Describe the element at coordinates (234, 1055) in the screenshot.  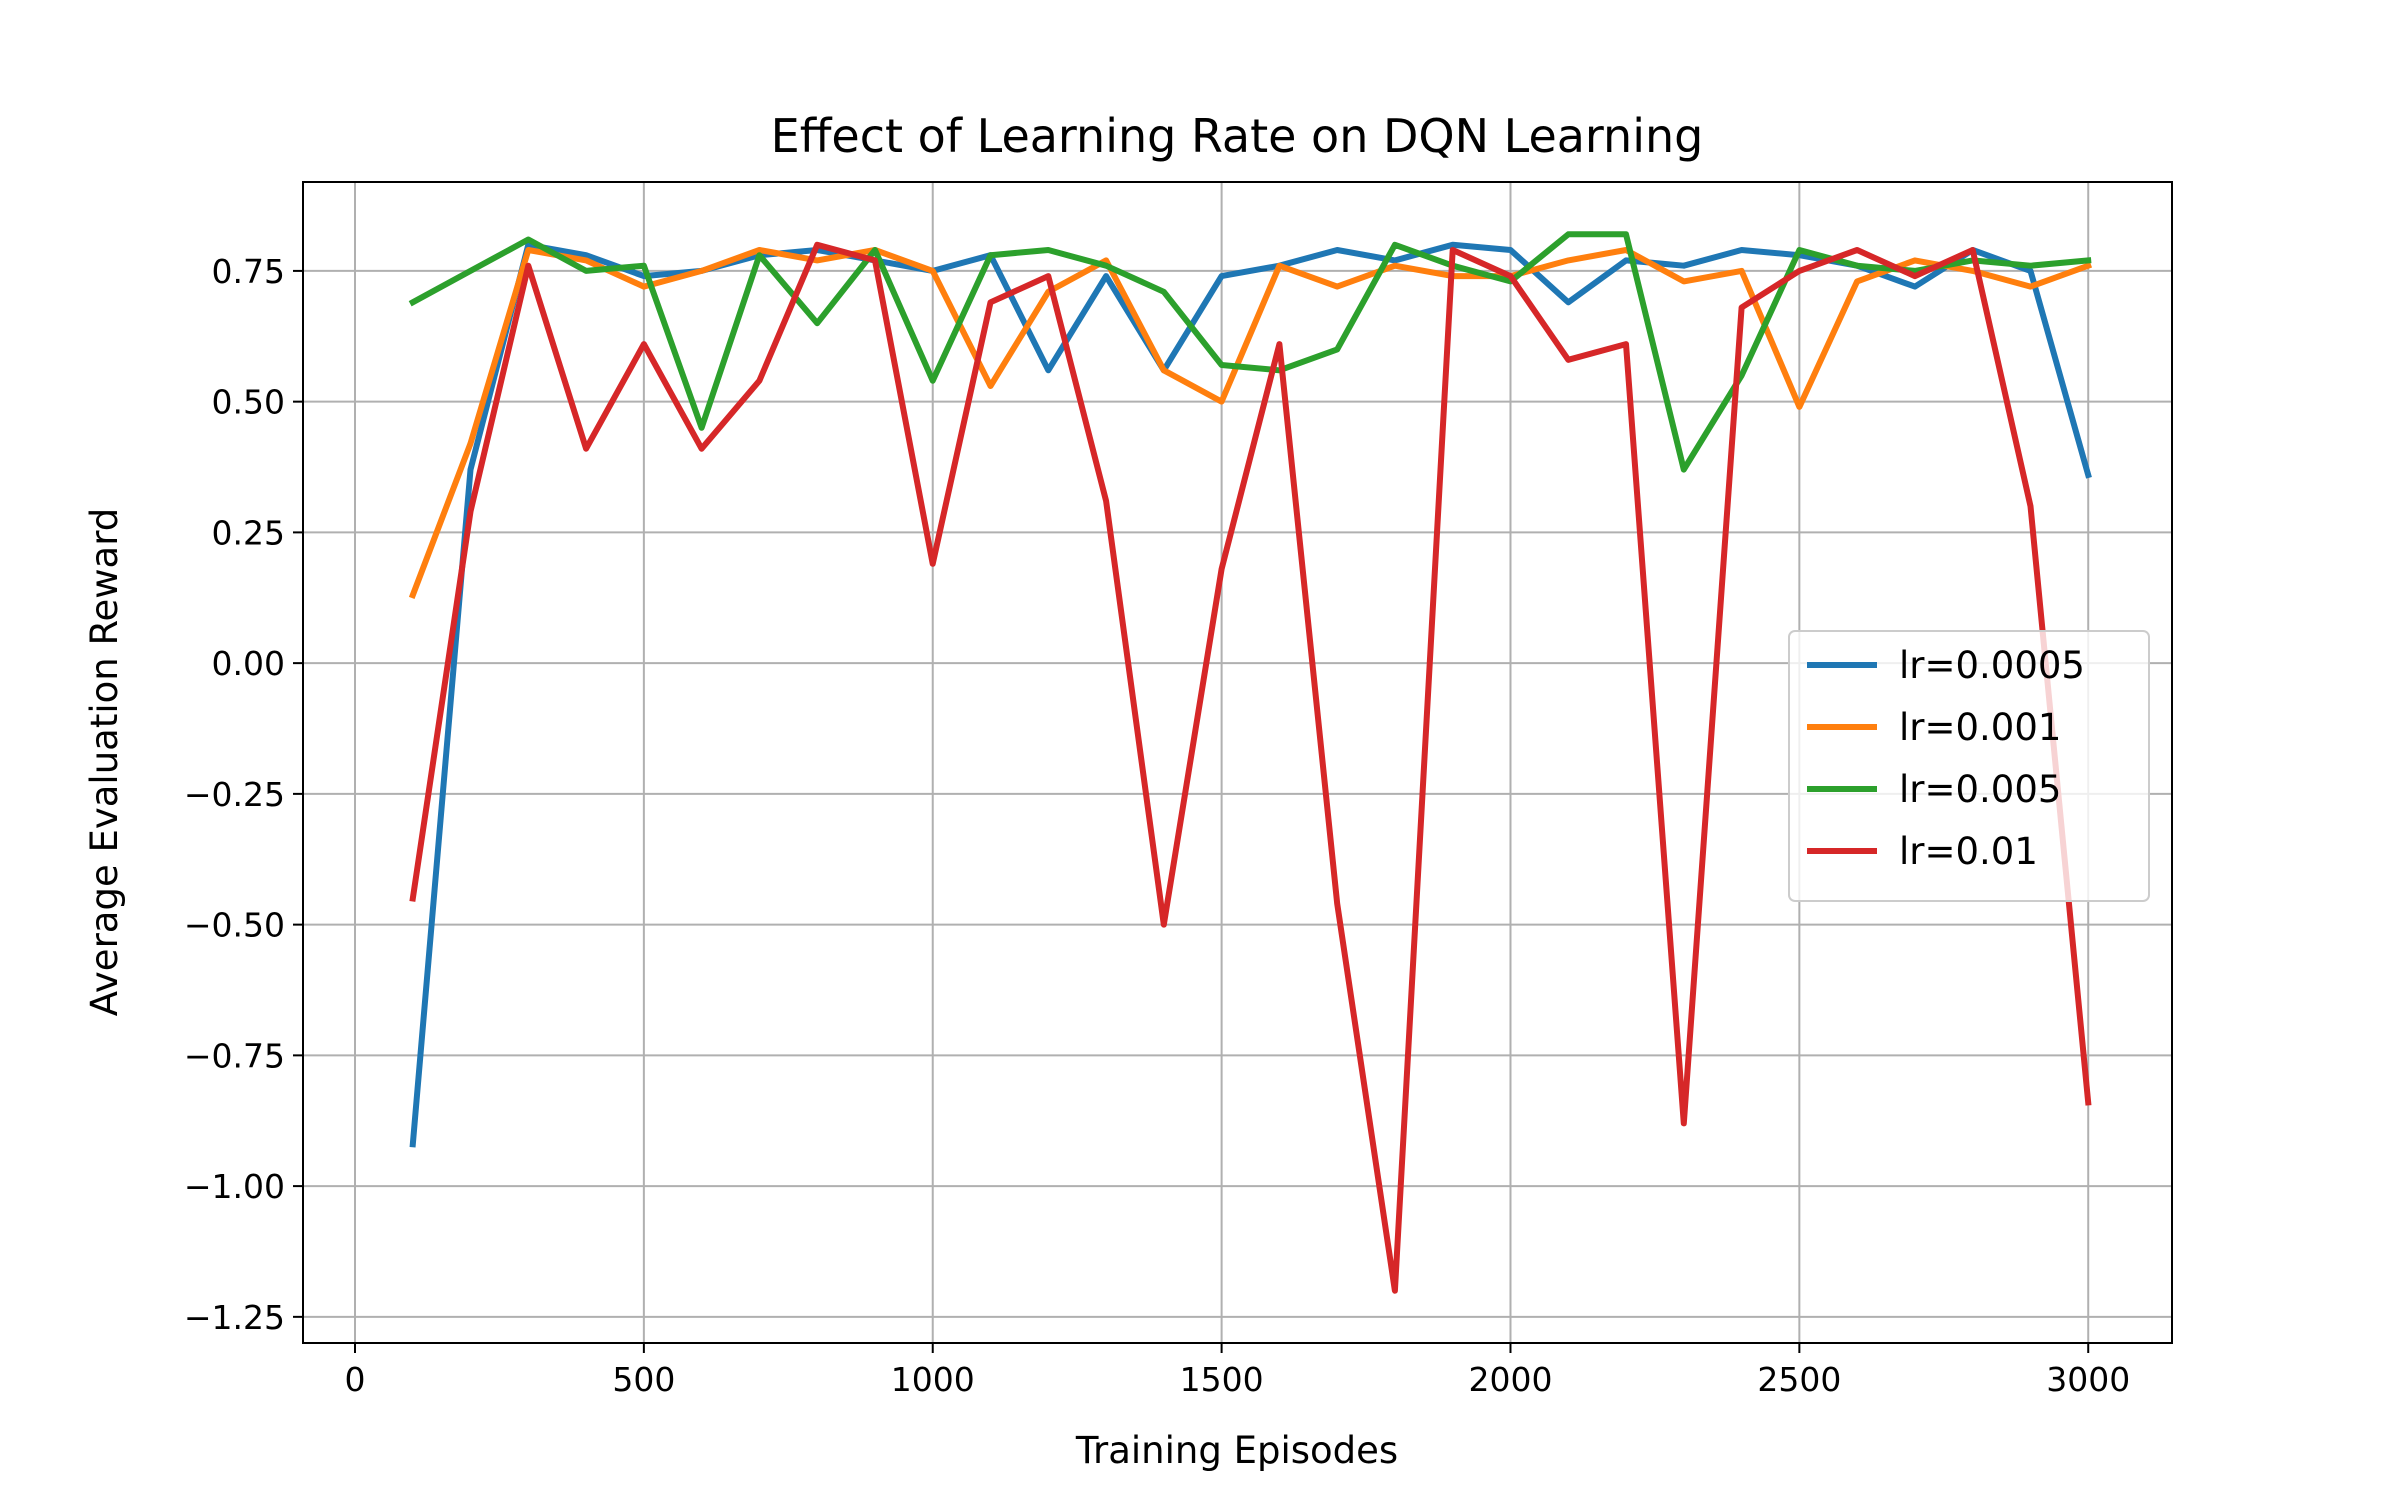
I see `y-tick-label: −0.75` at that location.